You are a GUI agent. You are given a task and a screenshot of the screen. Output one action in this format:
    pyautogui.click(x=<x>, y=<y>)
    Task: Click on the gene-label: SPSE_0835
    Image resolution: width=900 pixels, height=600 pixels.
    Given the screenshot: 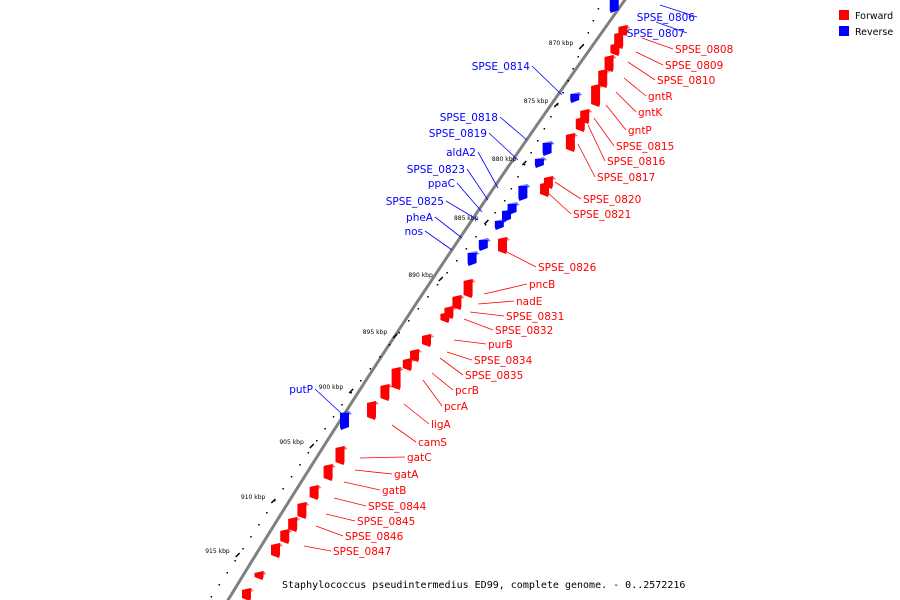 What is the action you would take?
    pyautogui.click(x=494, y=376)
    